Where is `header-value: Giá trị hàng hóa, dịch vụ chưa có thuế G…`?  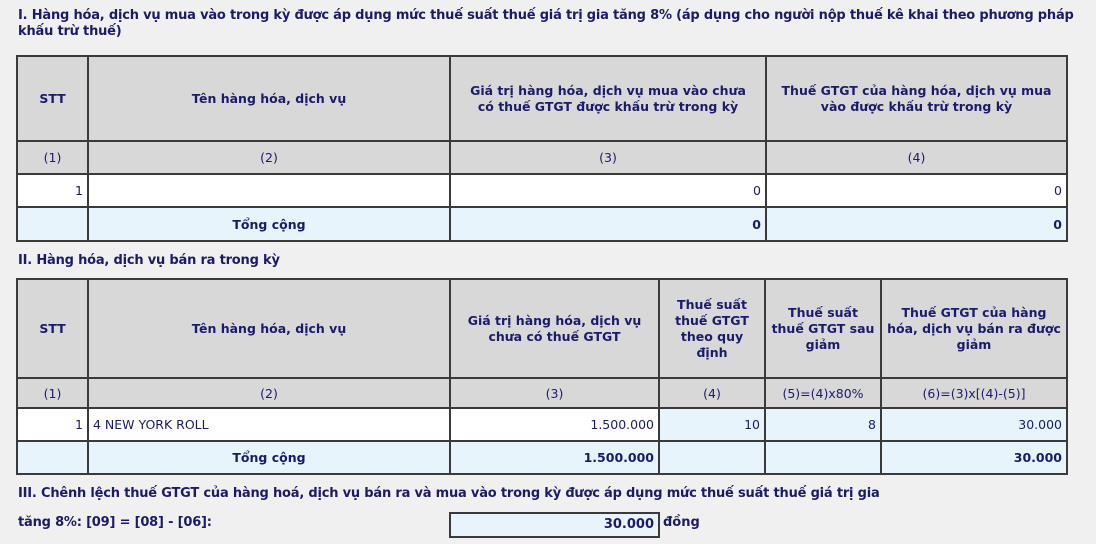 header-value: Giá trị hàng hóa, dịch vụ chưa có thuế G… is located at coordinates (554, 328).